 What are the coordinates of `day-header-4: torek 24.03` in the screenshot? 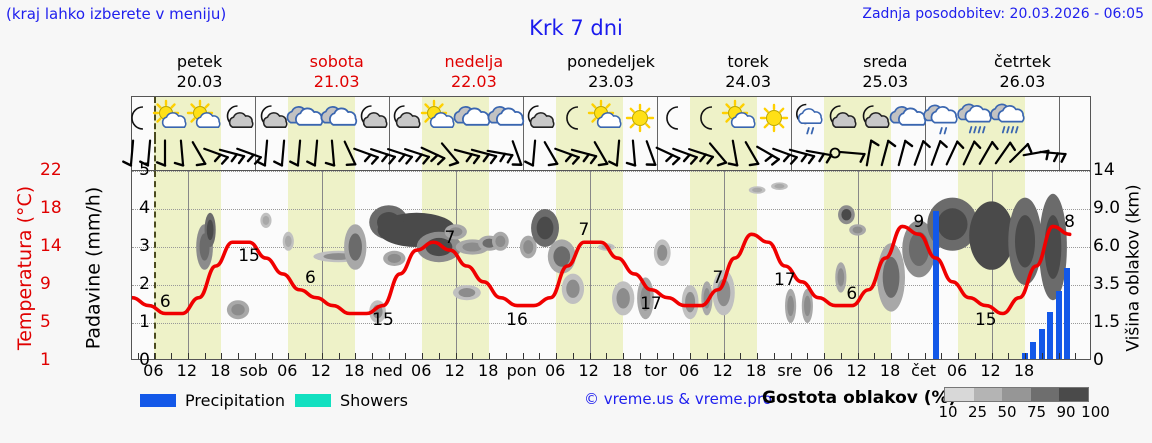 It's located at (748, 73).